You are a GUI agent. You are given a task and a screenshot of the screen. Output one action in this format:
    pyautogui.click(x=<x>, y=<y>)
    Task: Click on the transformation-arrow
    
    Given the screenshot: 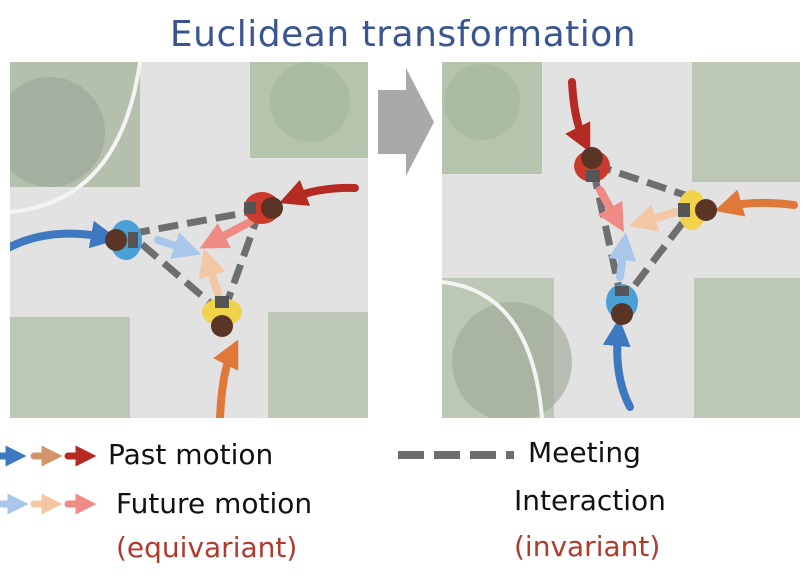 What is the action you would take?
    pyautogui.click(x=406, y=122)
    